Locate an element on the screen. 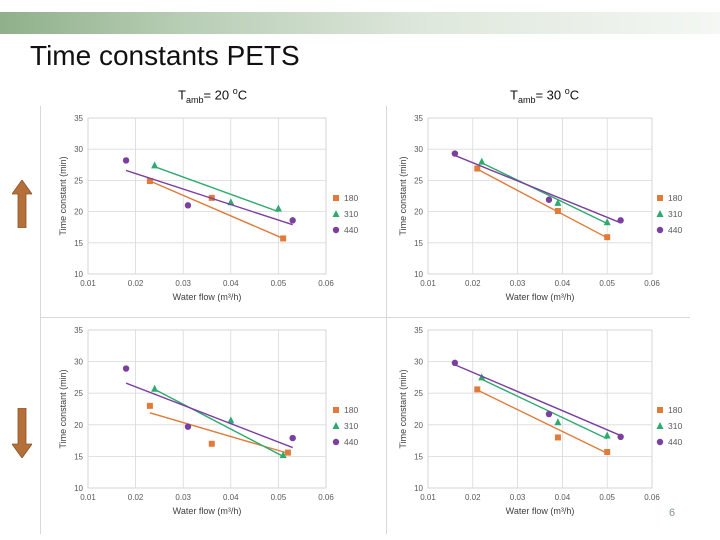 The height and width of the screenshot is (540, 720). x-axis-label: Water flow (m³/h) is located at coordinates (540, 511).